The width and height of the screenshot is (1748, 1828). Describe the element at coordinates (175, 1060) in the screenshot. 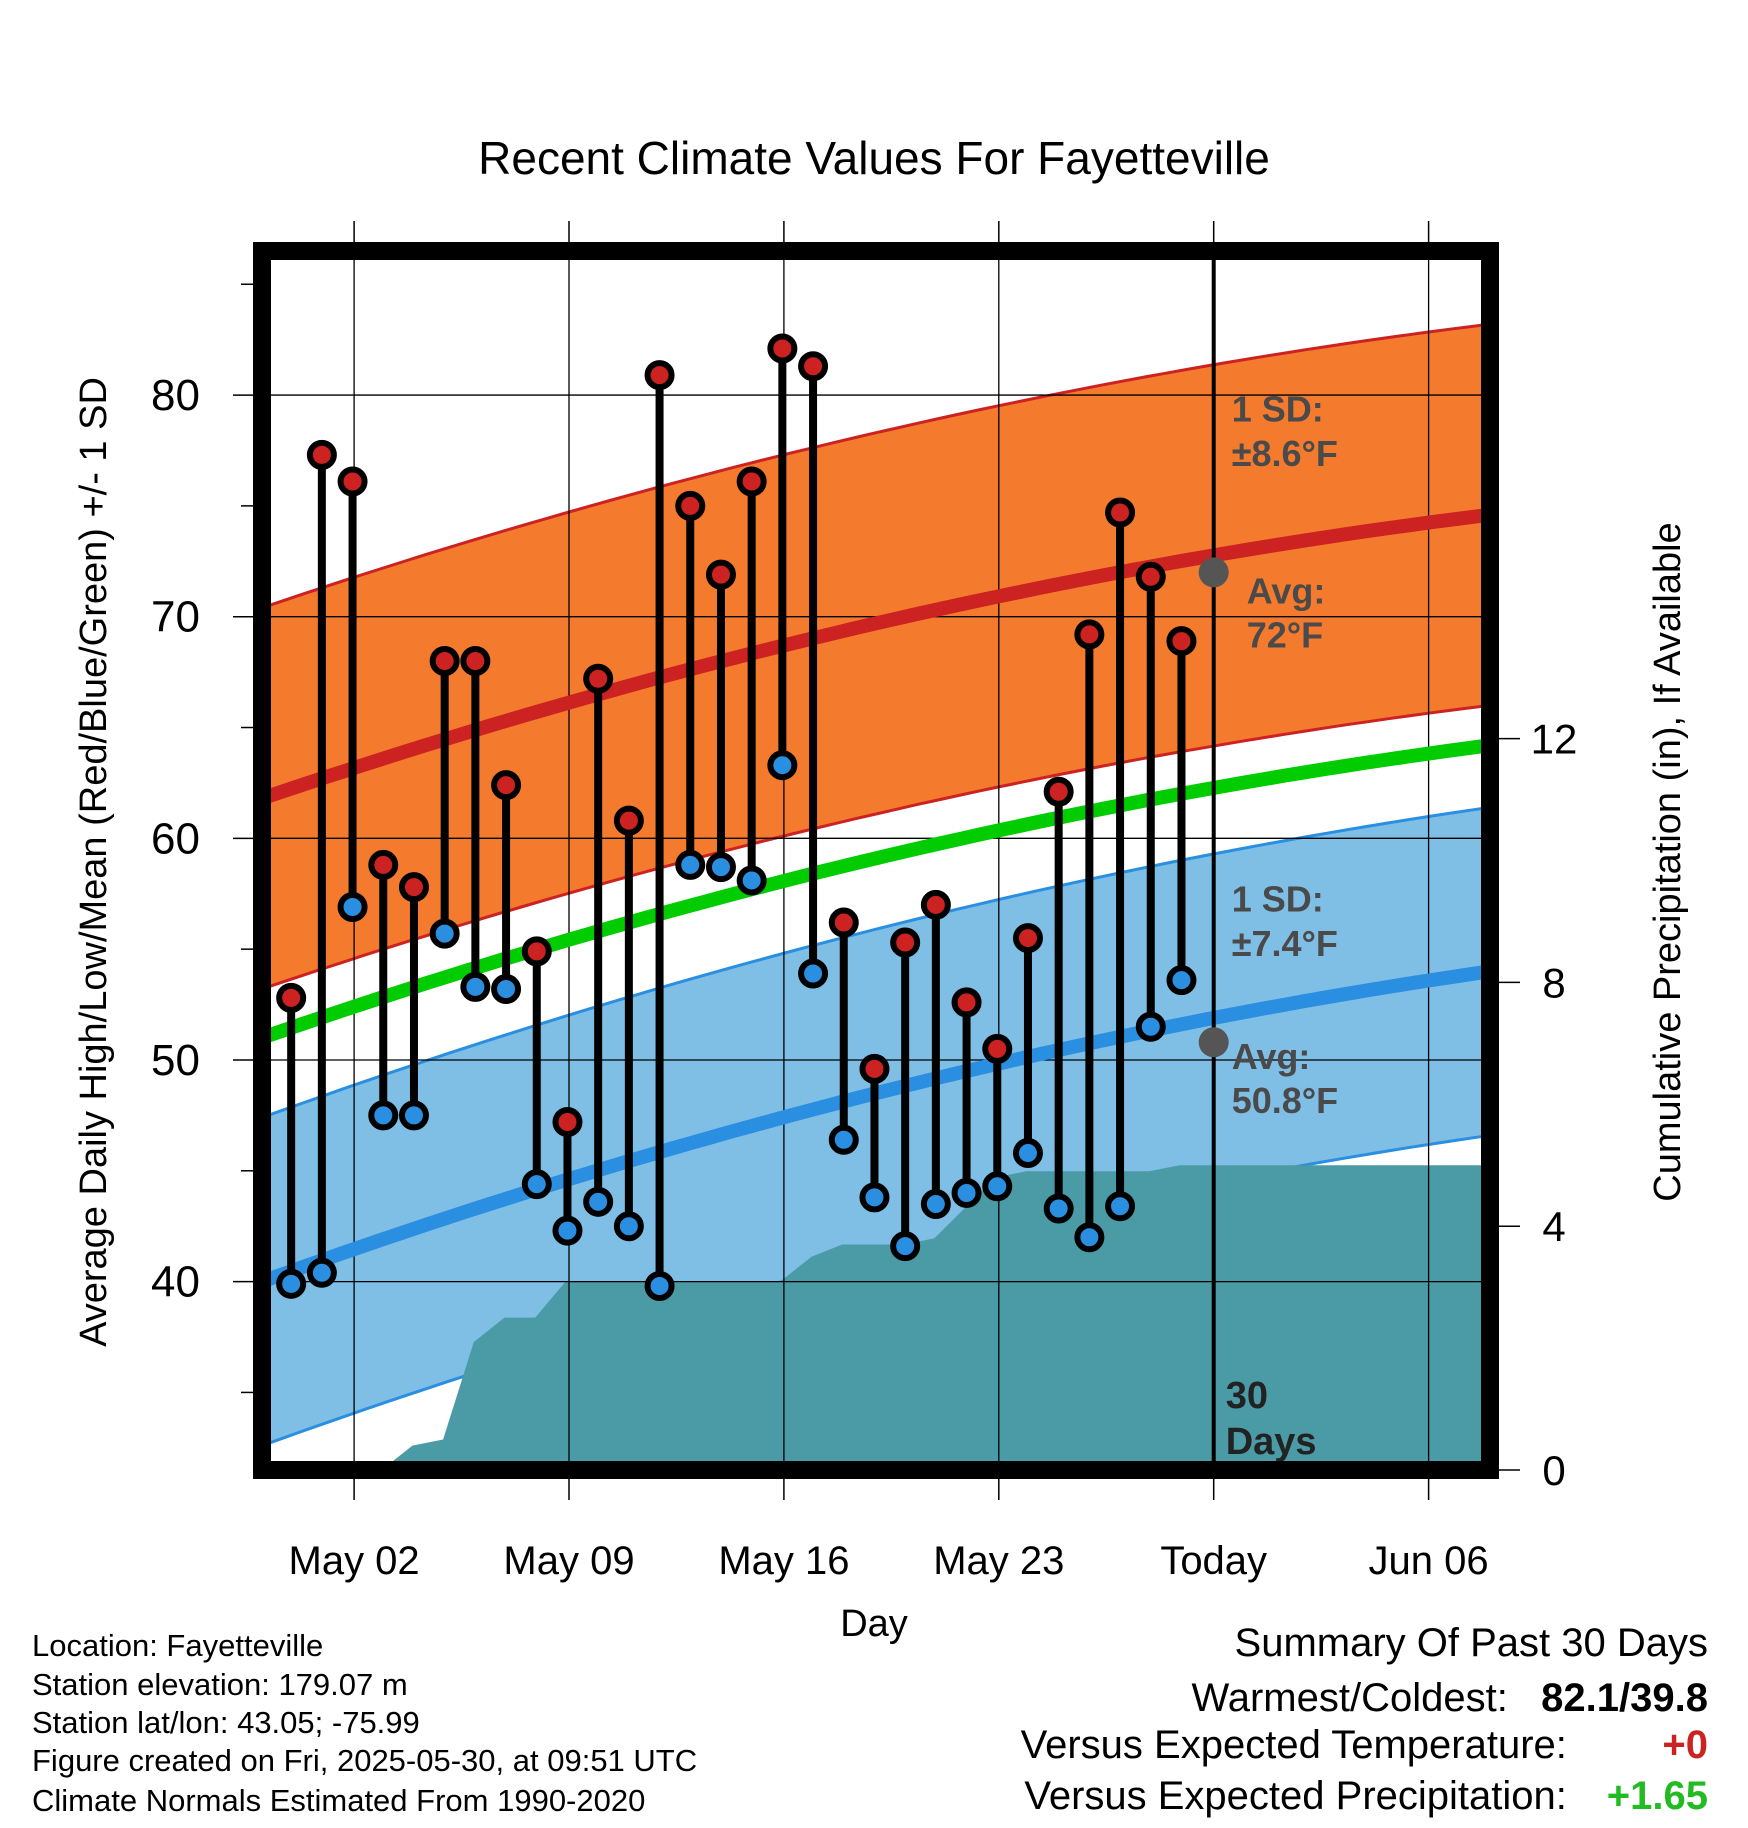

I see `y-tick-label-50: 50` at that location.